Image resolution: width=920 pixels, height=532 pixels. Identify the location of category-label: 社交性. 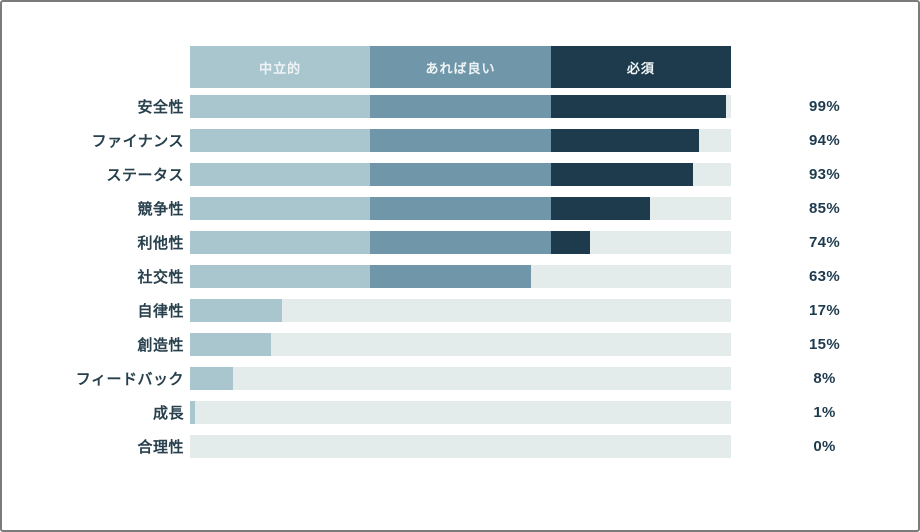
(160, 277).